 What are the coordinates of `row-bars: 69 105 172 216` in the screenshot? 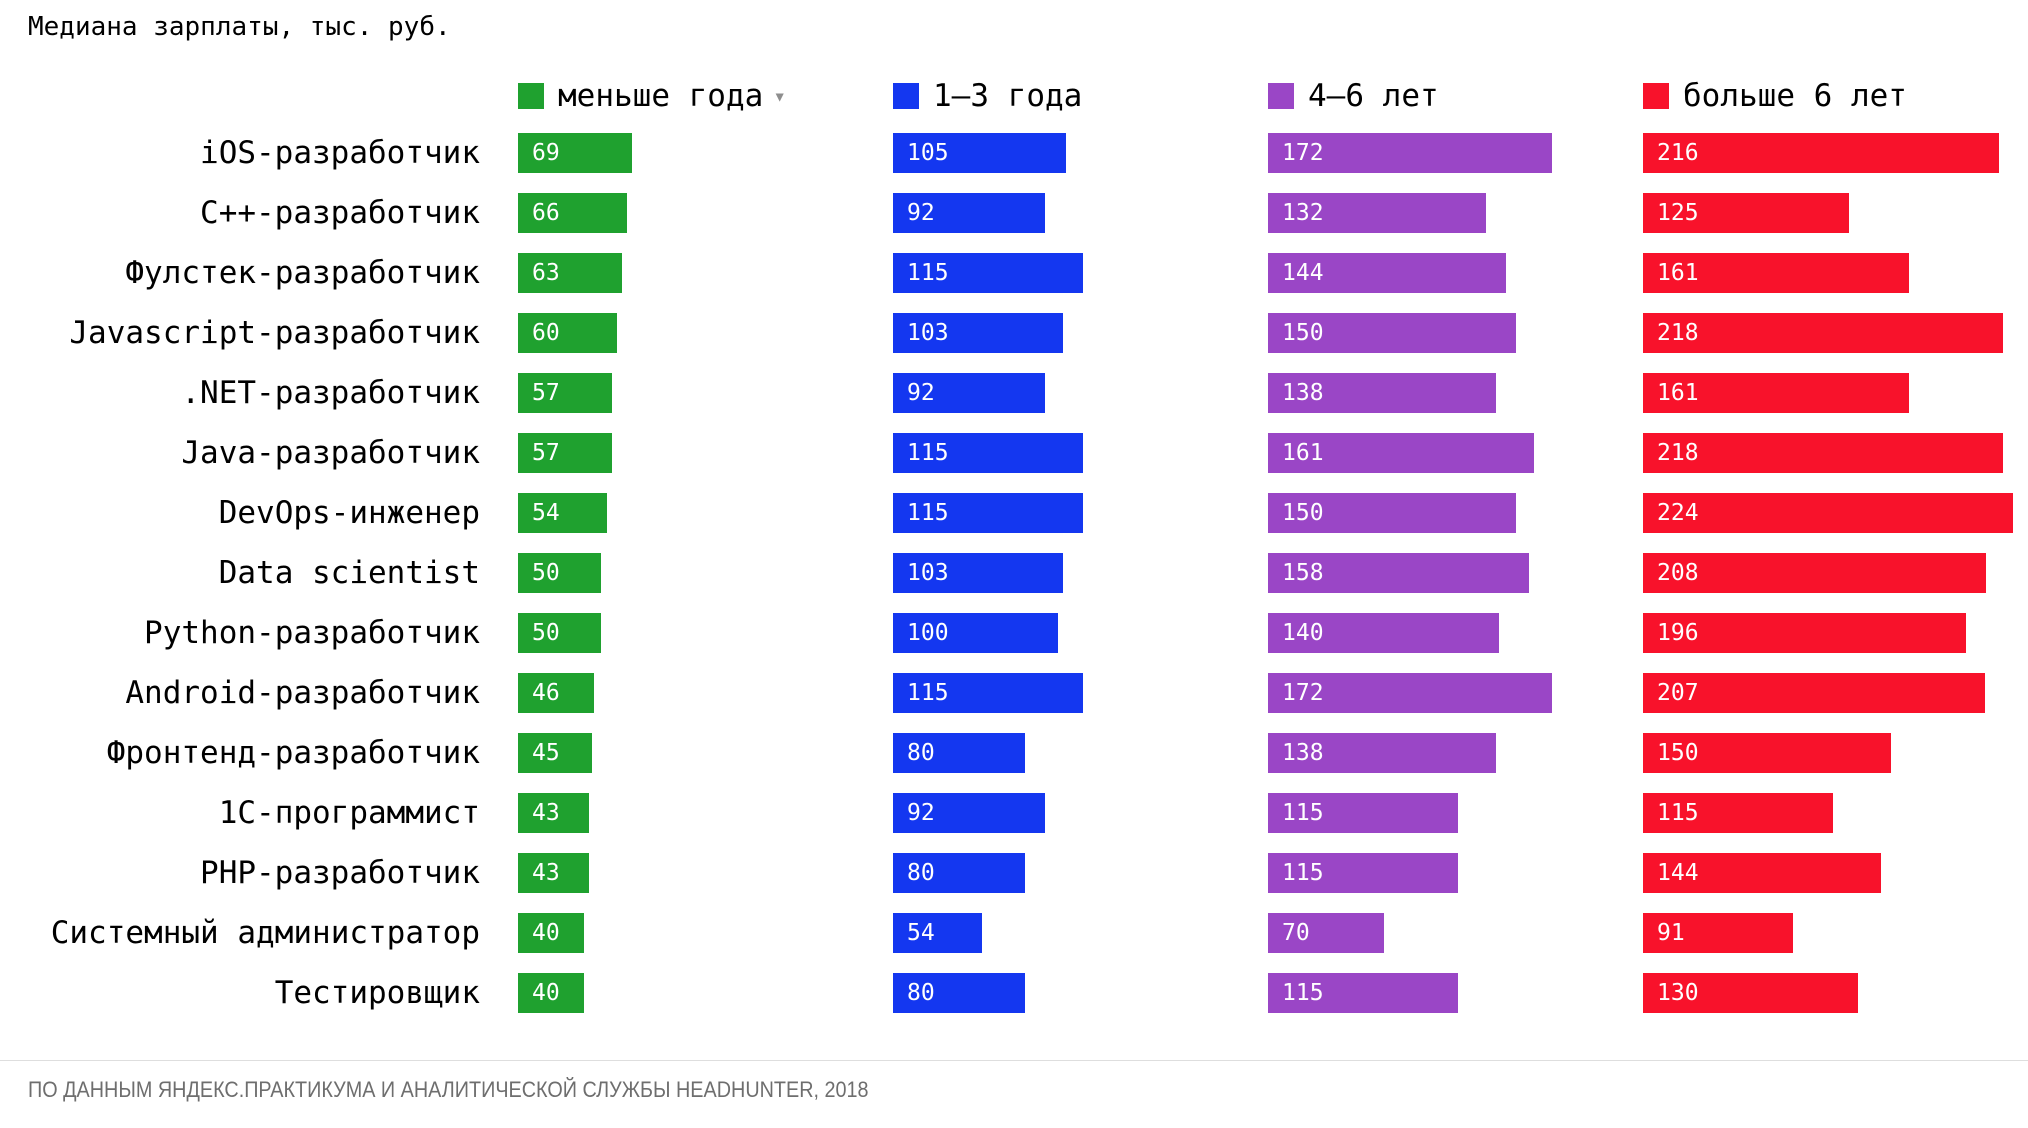 It's located at (1268, 153).